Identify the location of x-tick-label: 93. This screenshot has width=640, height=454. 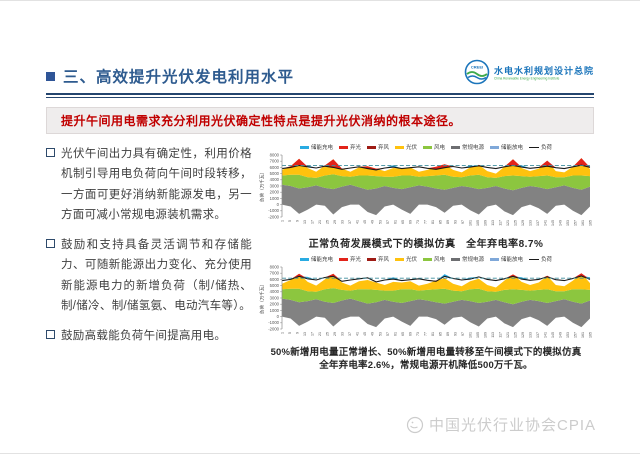
(455, 334).